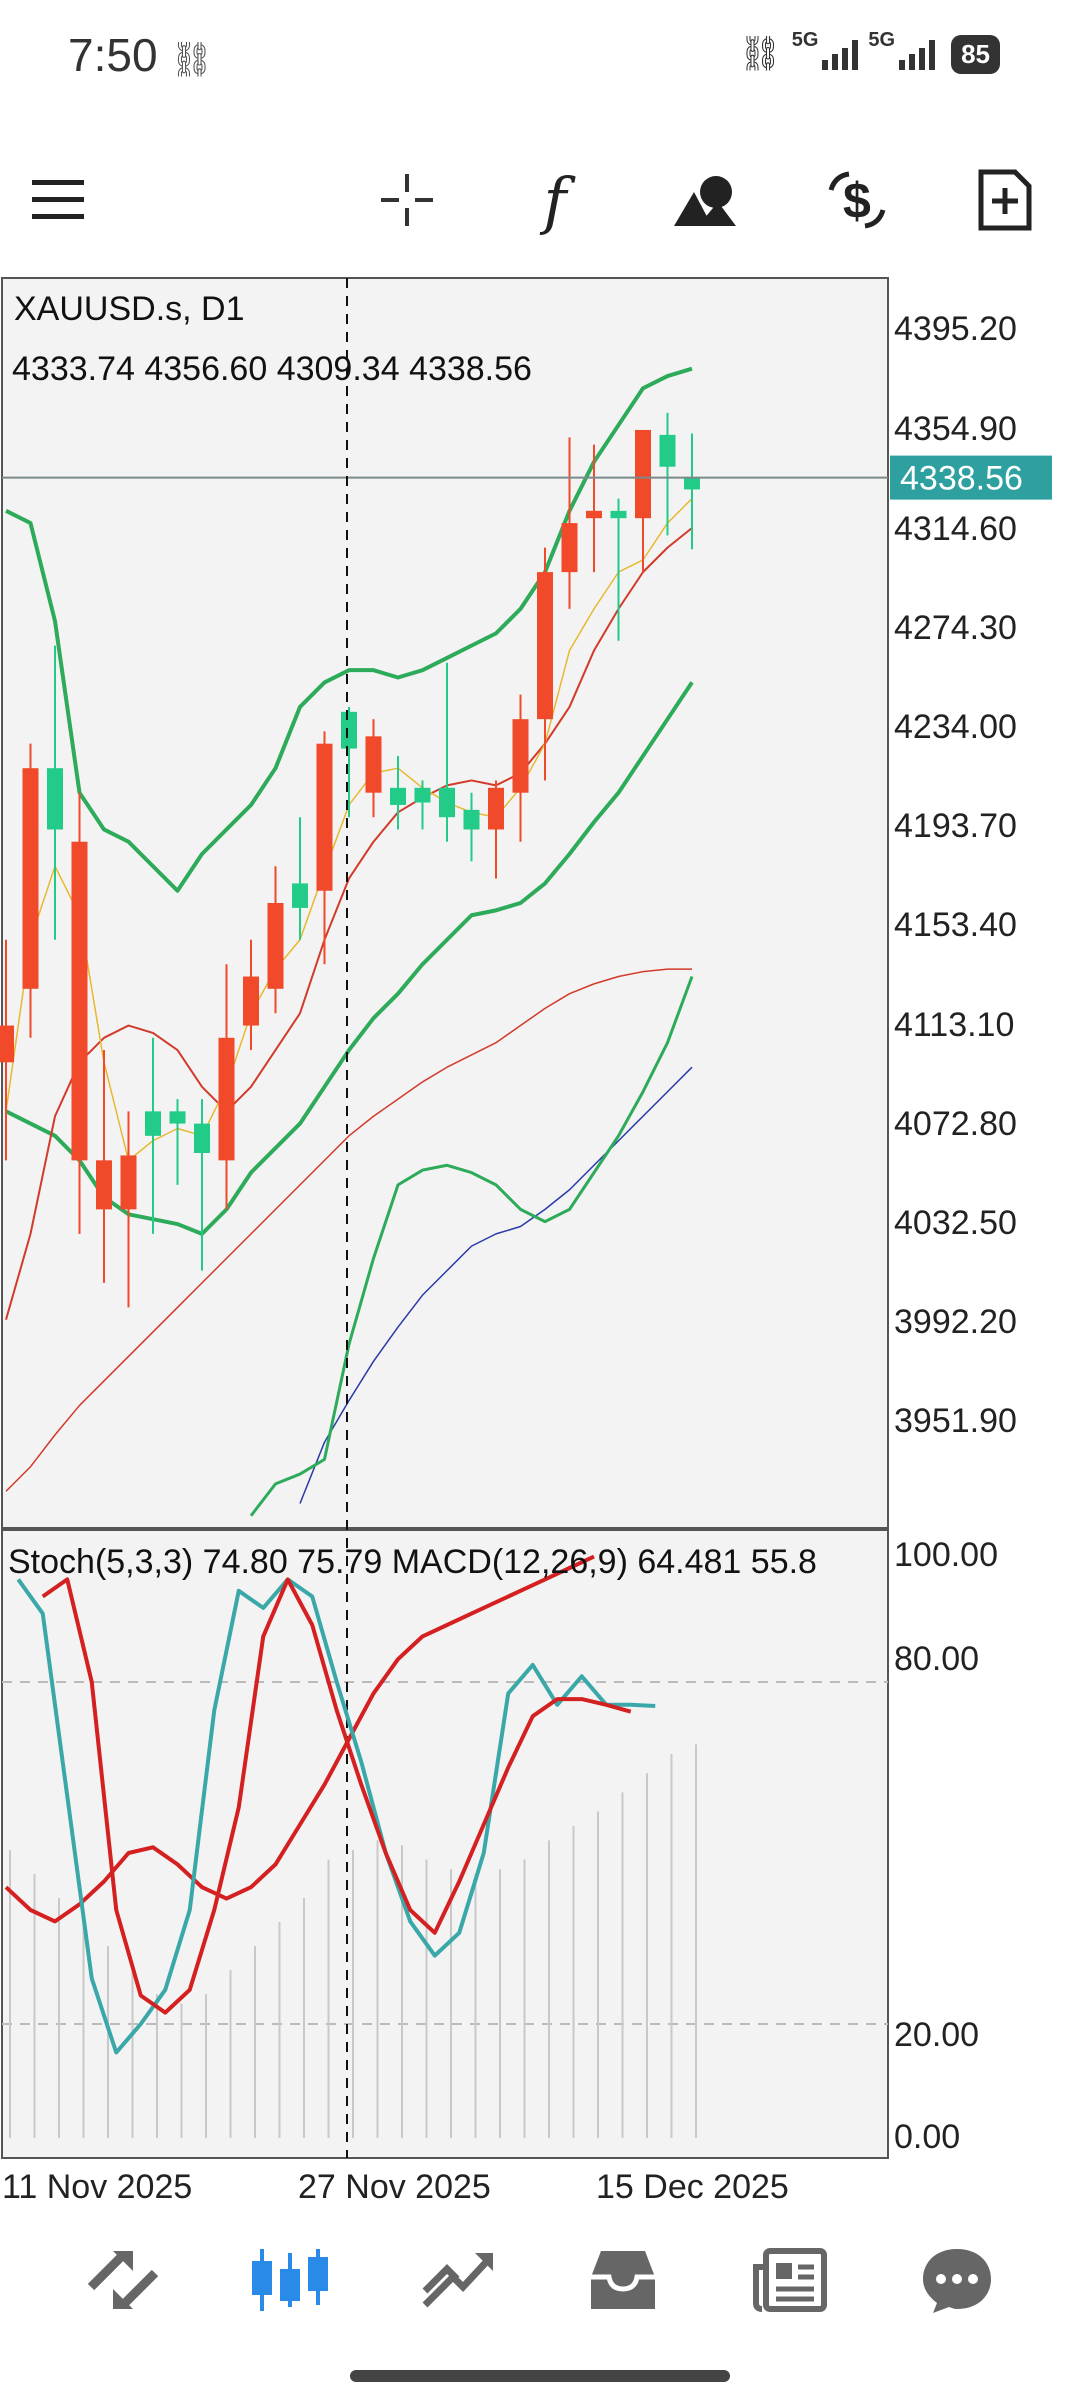  What do you see at coordinates (540, 55) in the screenshot?
I see `status-bar: 7:50 ⛓ ⛓ 5G 5G 85` at bounding box center [540, 55].